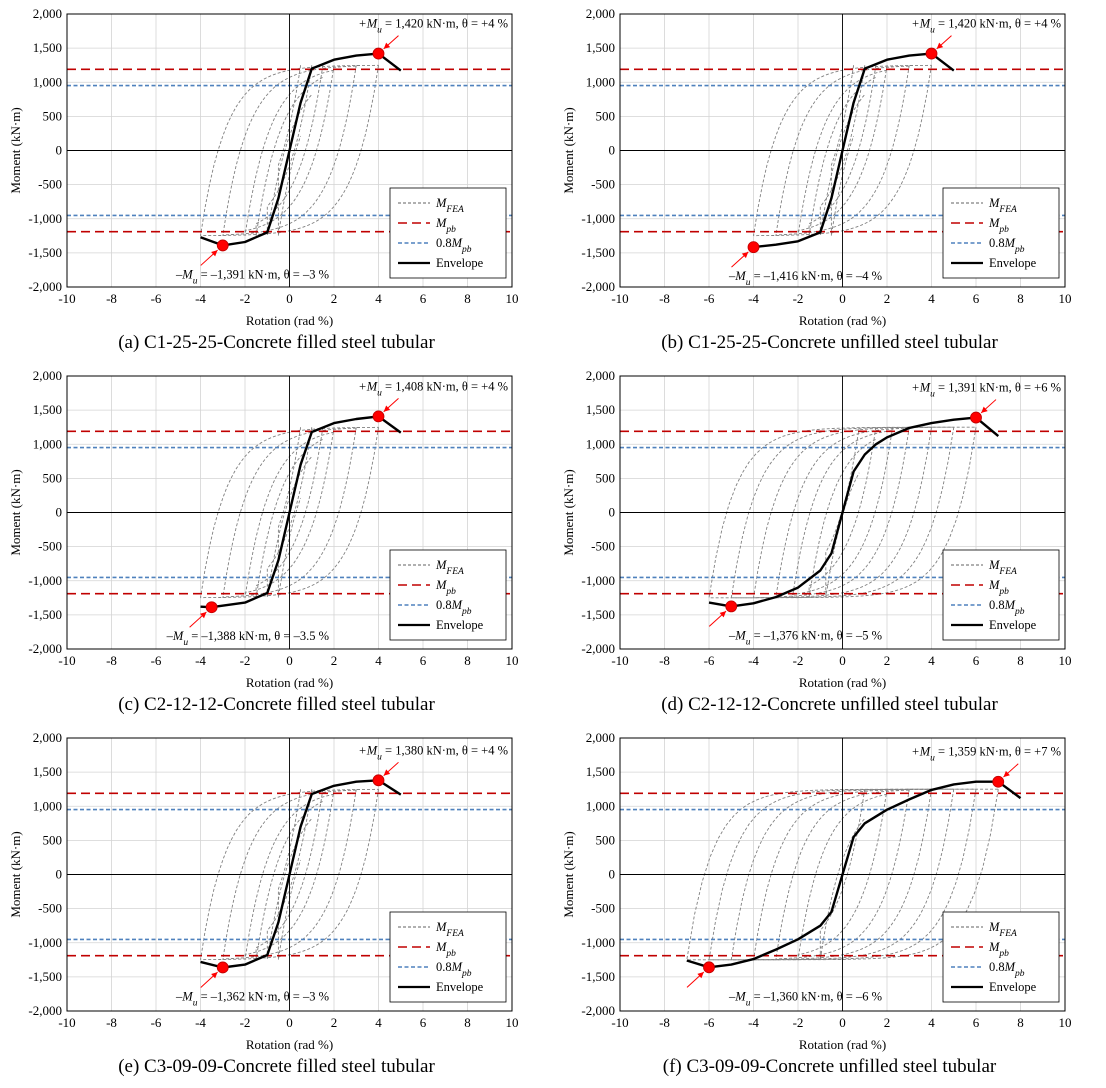 This screenshot has width=1106, height=1088. I want to click on x-tick-label: 2, so click(334, 660).